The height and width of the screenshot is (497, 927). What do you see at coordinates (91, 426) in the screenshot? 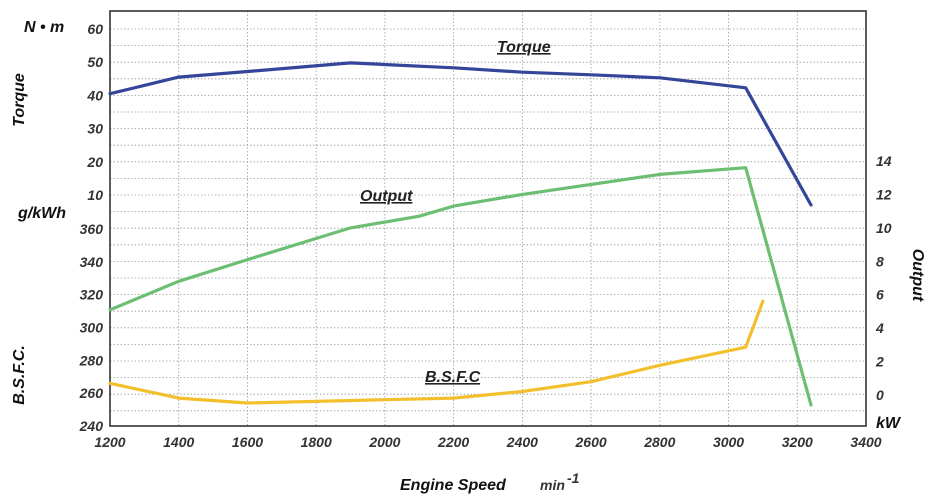
I see `bsfc-tick-label: 240` at bounding box center [91, 426].